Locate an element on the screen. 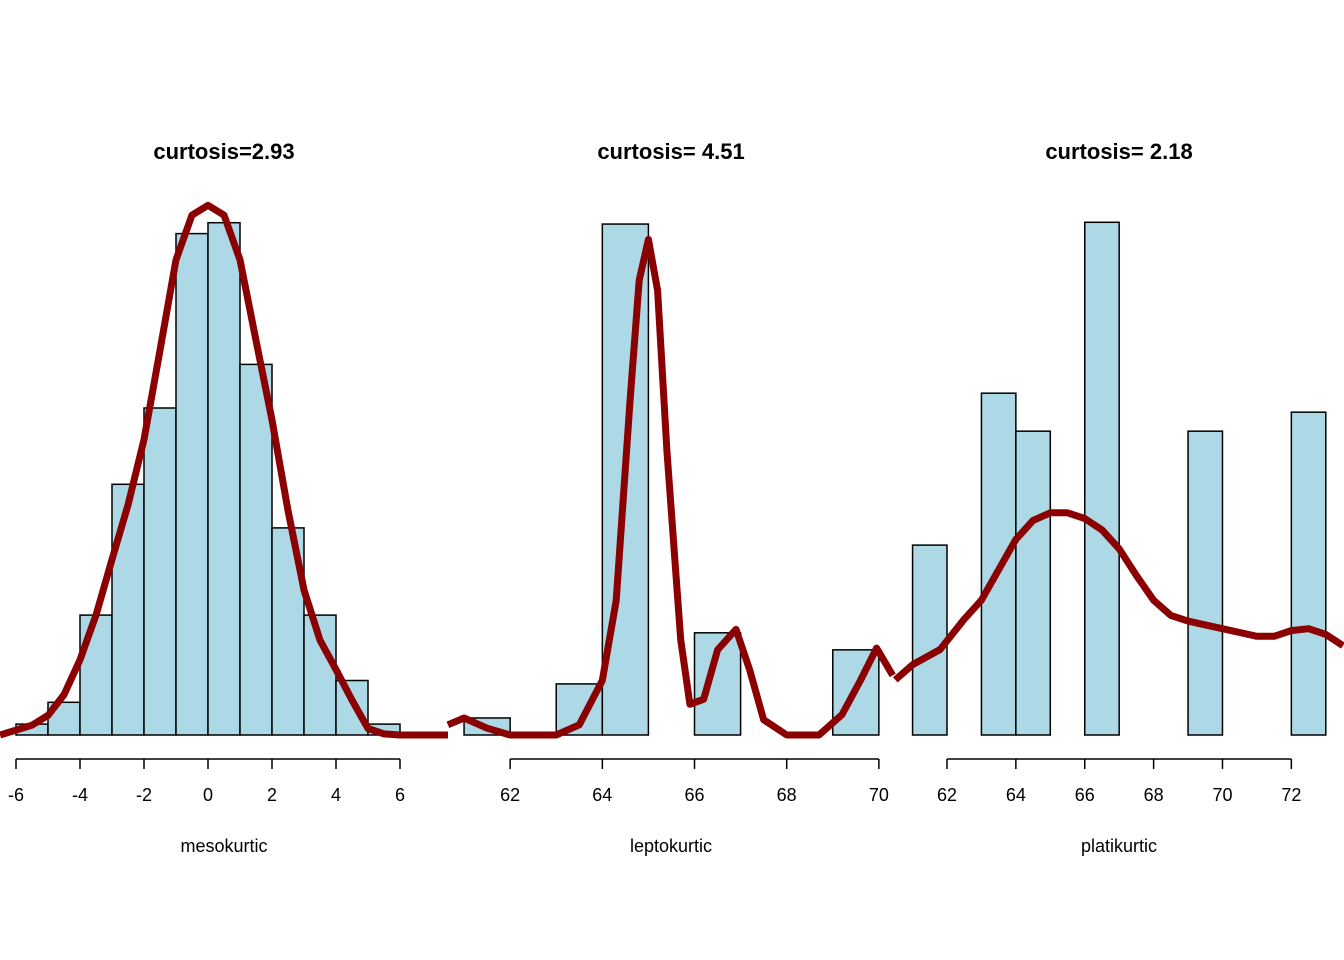  x-axis-label: leptokurtic is located at coordinates (671, 846).